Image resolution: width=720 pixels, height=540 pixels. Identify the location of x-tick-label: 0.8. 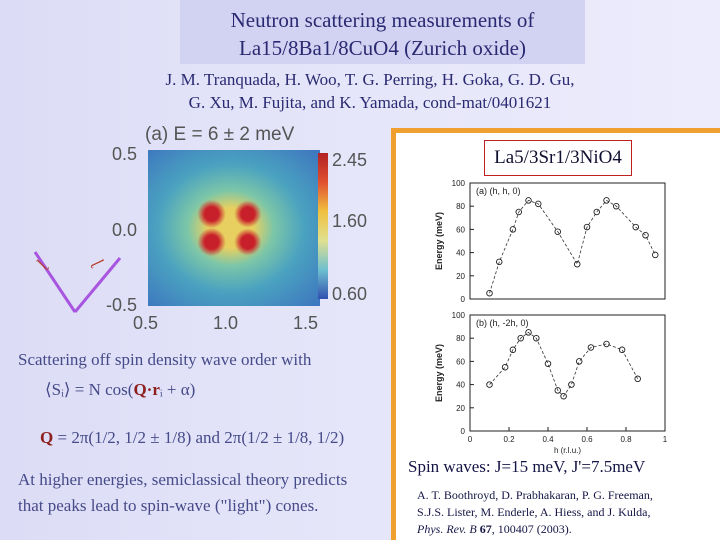
(626, 439).